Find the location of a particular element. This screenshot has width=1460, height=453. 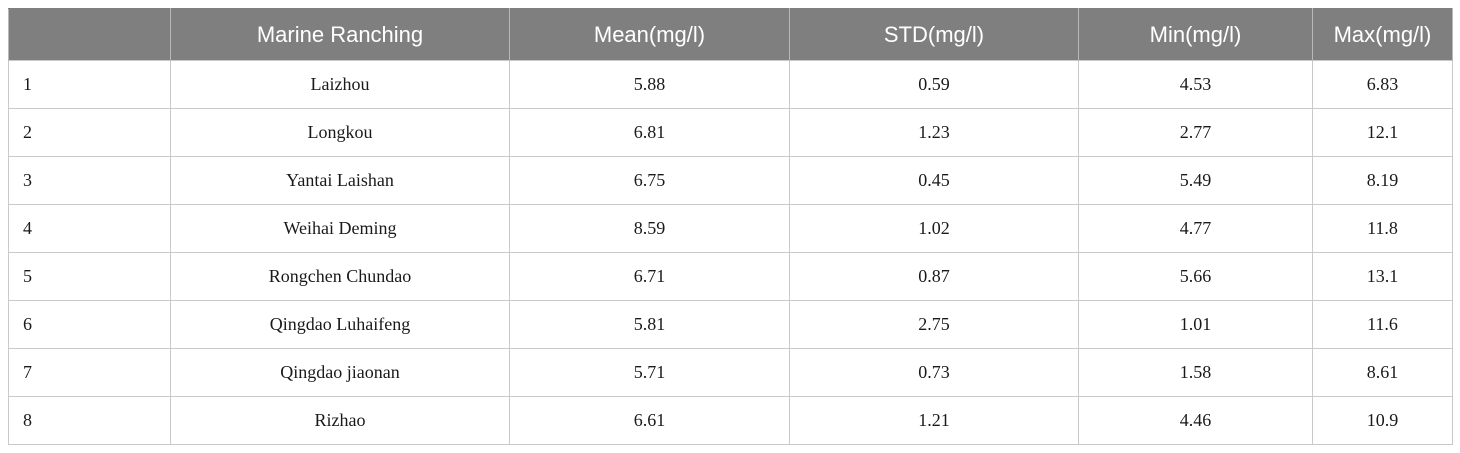

max-value: 6.83 is located at coordinates (1382, 84).